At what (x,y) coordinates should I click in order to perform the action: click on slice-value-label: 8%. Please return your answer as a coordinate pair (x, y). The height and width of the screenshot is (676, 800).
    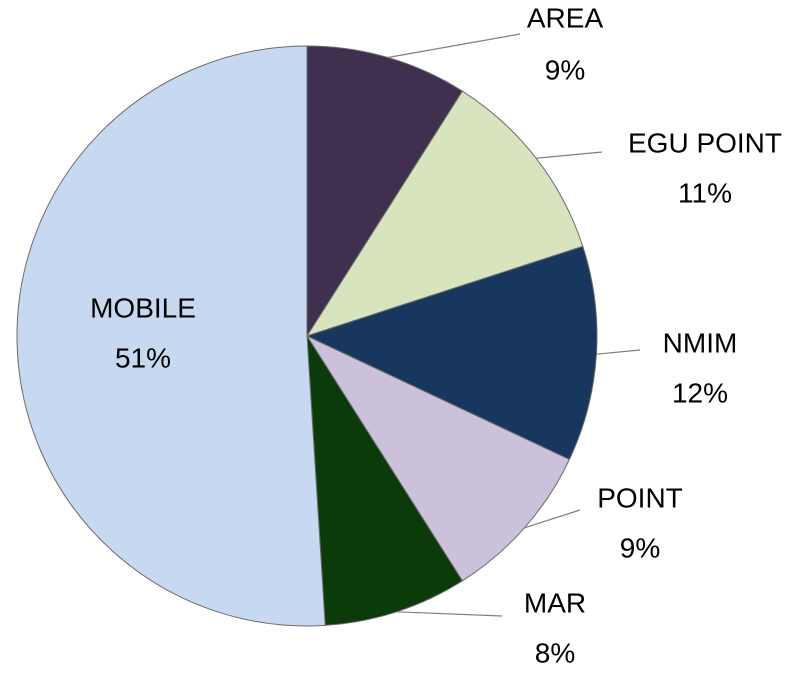
    Looking at the image, I should click on (555, 652).